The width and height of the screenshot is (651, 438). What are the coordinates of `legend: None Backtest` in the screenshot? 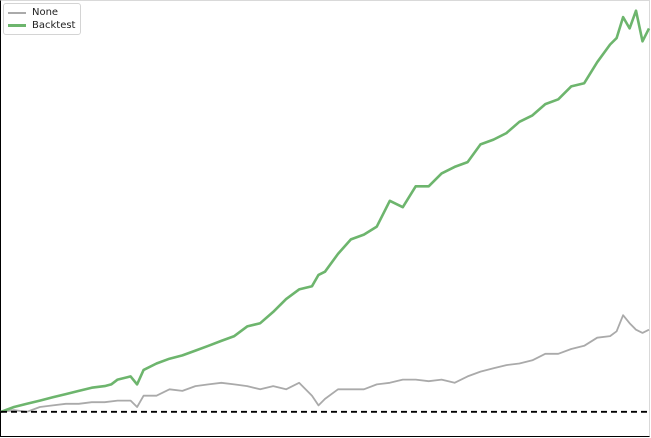 It's located at (42, 19).